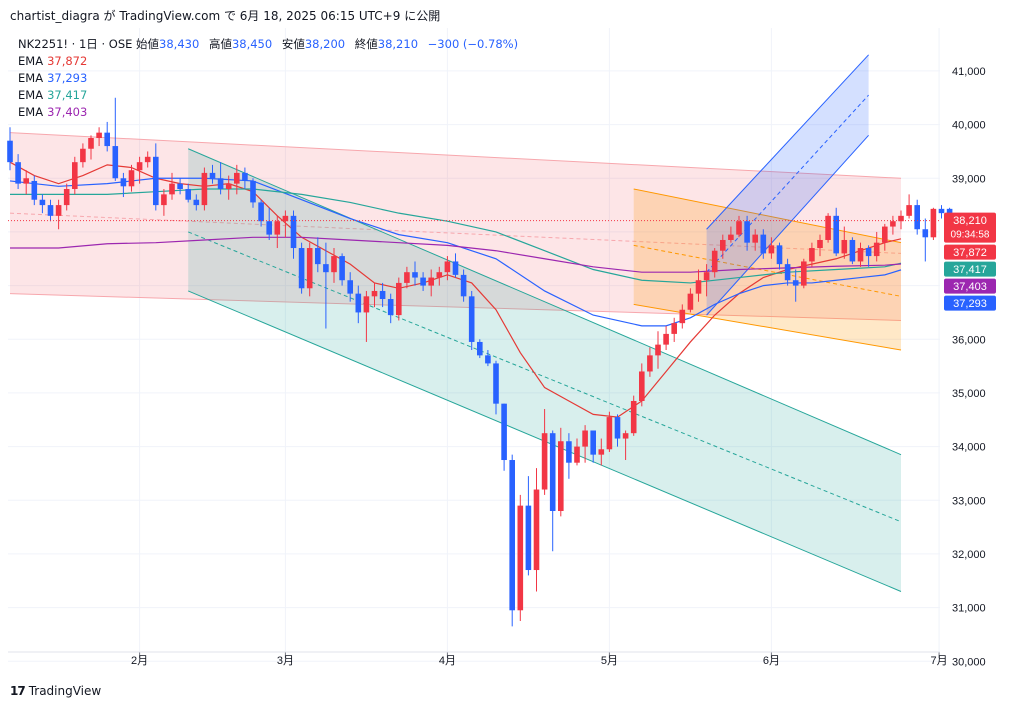 This screenshot has width=1024, height=708. What do you see at coordinates (969, 501) in the screenshot?
I see `y-tick-label: 33,000` at bounding box center [969, 501].